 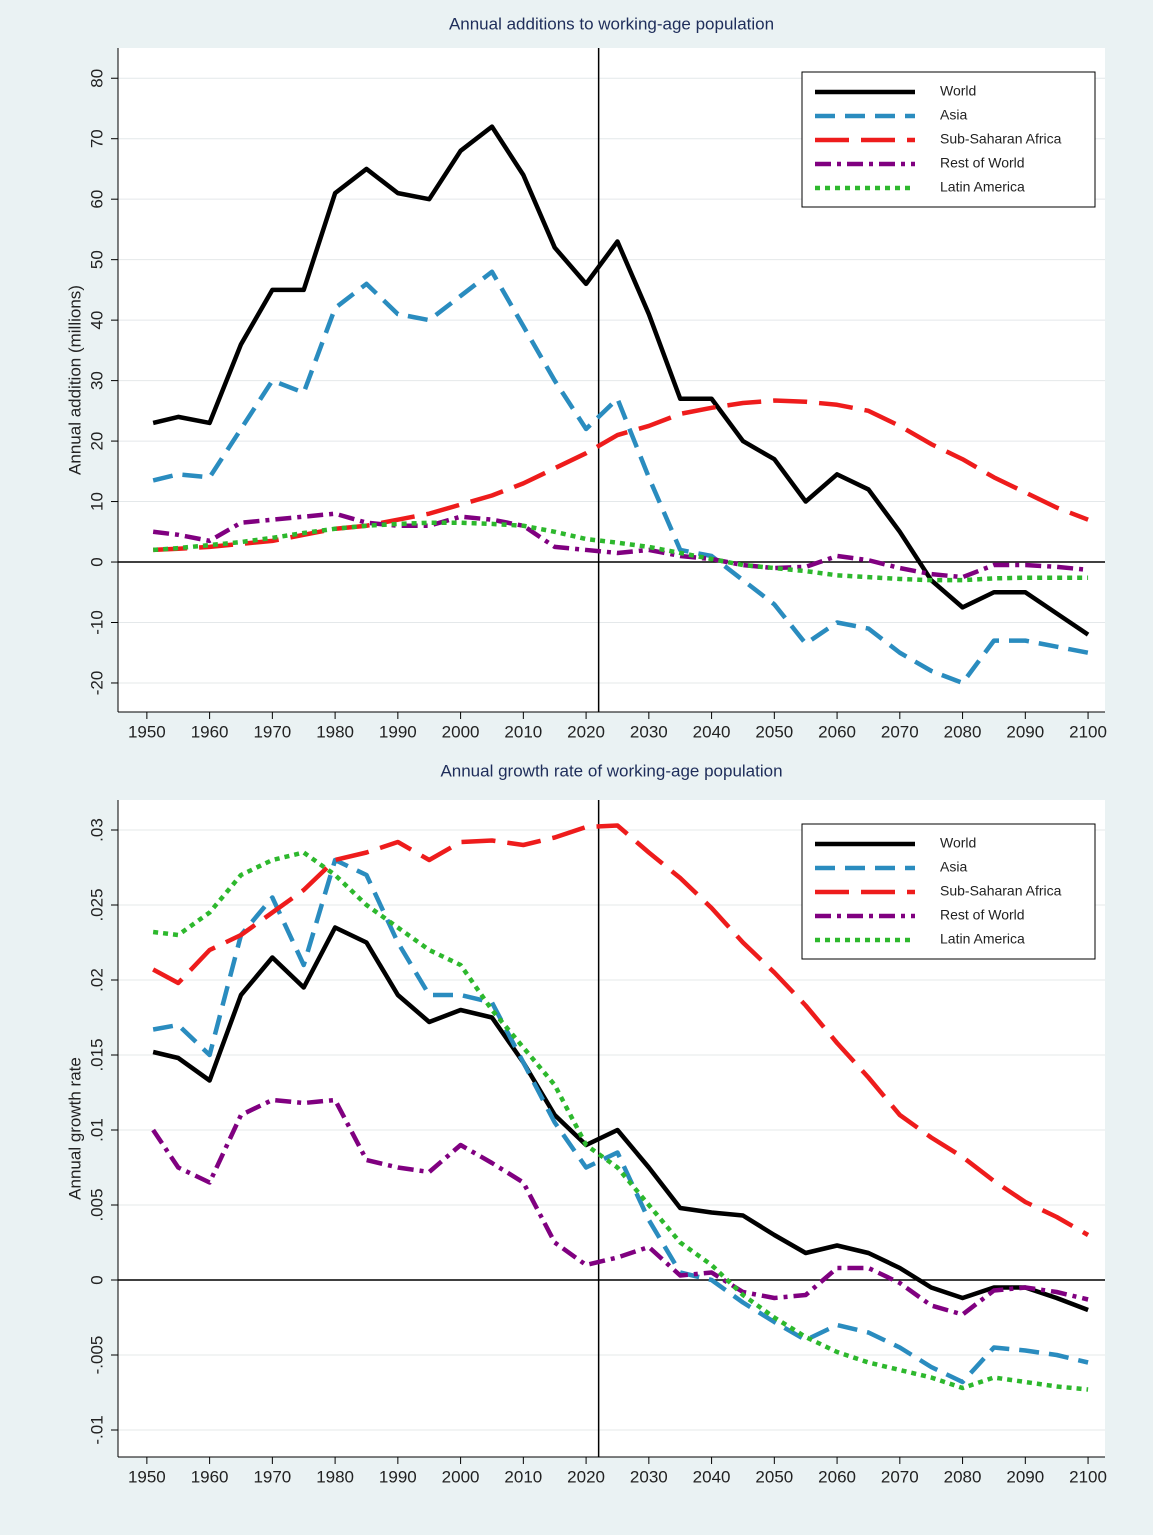 What do you see at coordinates (96, 1054) in the screenshot?
I see `y-tick-label: .015` at bounding box center [96, 1054].